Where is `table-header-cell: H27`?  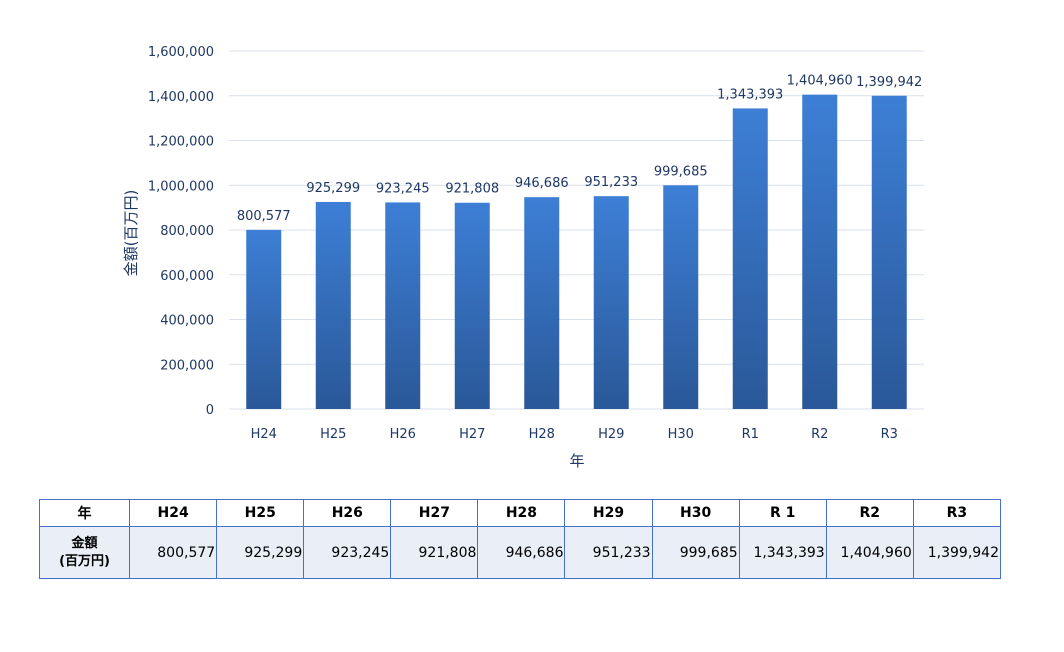 table-header-cell: H27 is located at coordinates (434, 513).